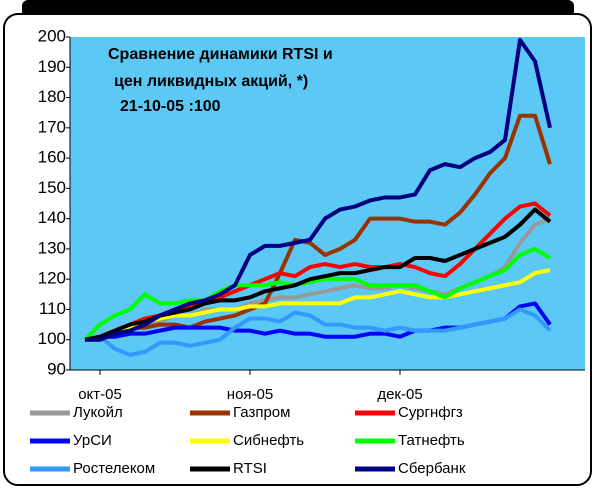  I want to click on legend-label: Ростелеком, so click(114, 468).